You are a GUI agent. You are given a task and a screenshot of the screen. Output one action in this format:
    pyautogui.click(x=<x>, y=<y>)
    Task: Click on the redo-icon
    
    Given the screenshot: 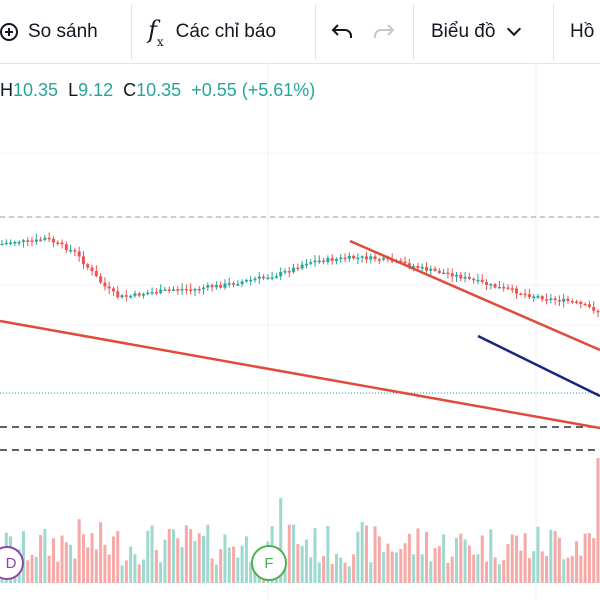 What is the action you would take?
    pyautogui.click(x=384, y=30)
    